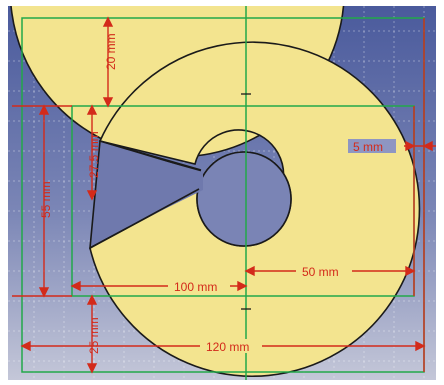  I want to click on dim-radius: 50 mm, so click(320, 272).